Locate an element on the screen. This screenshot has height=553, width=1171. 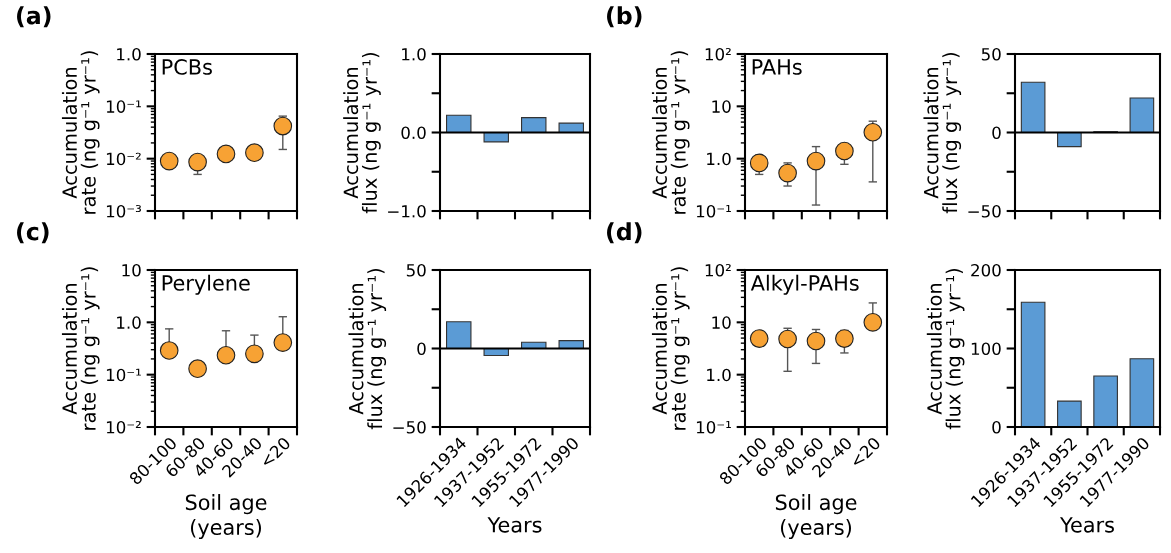
annotation: Perylene is located at coordinates (206, 284).